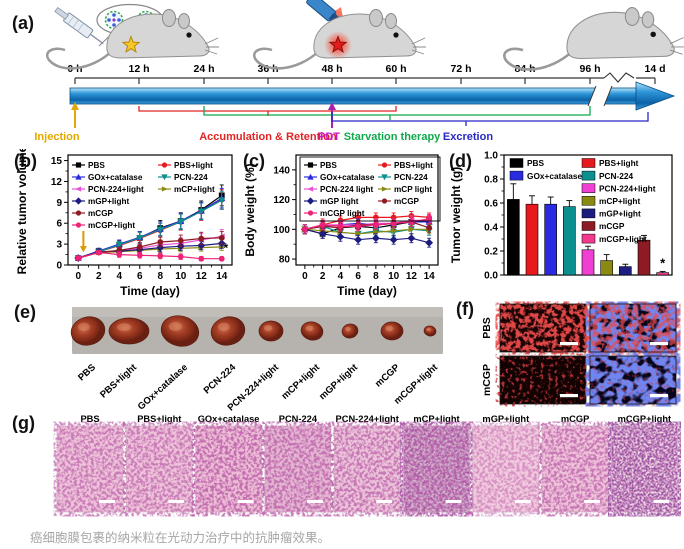  Describe the element at coordinates (268, 137) in the screenshot. I see `svg-text: Accumulation & Retention` at that location.